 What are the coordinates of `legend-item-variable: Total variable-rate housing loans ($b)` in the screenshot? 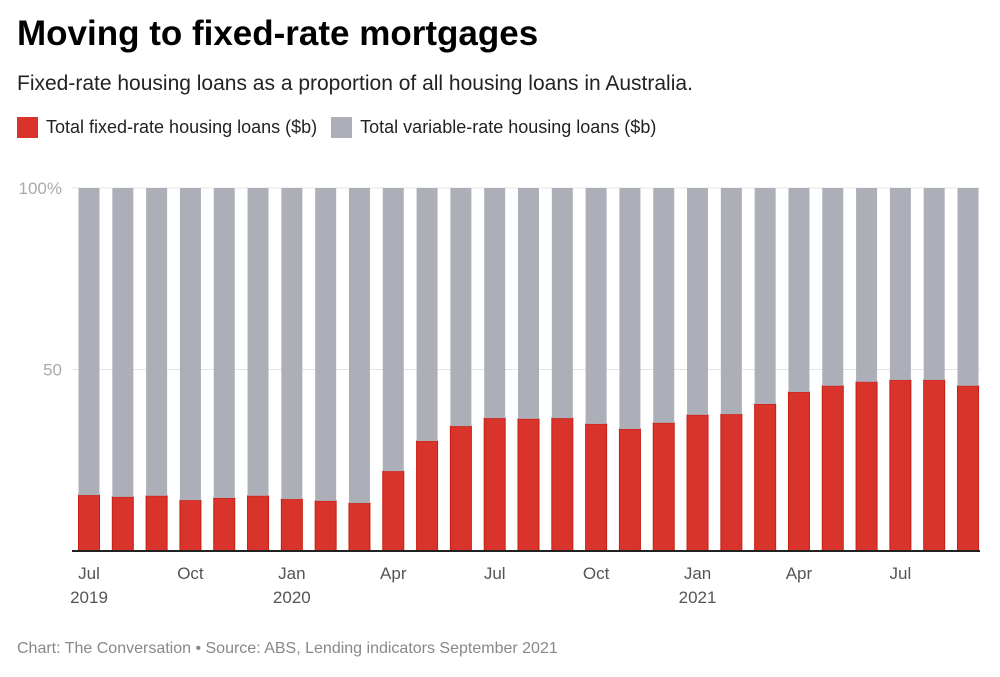 It's located at (493, 127).